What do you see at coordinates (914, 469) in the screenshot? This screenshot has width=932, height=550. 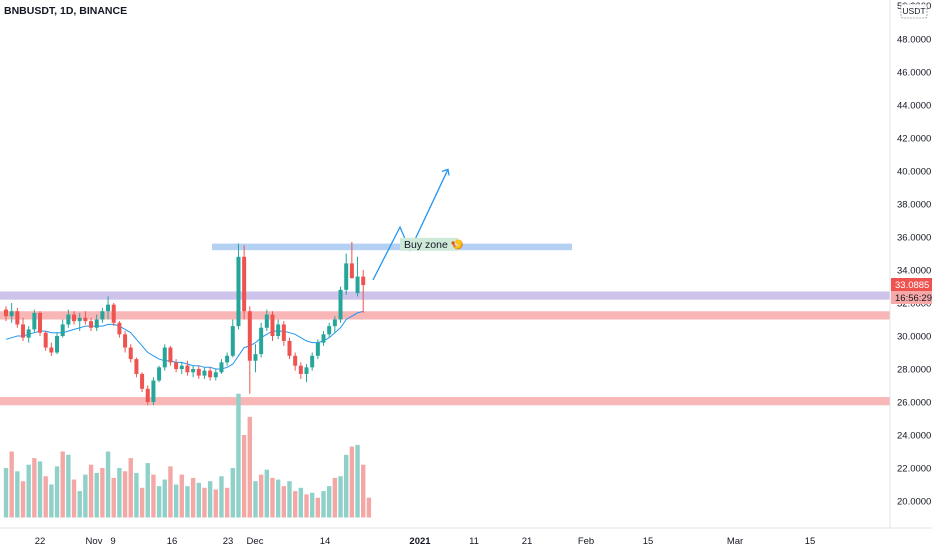 I see `price-tick: 22.0000` at bounding box center [914, 469].